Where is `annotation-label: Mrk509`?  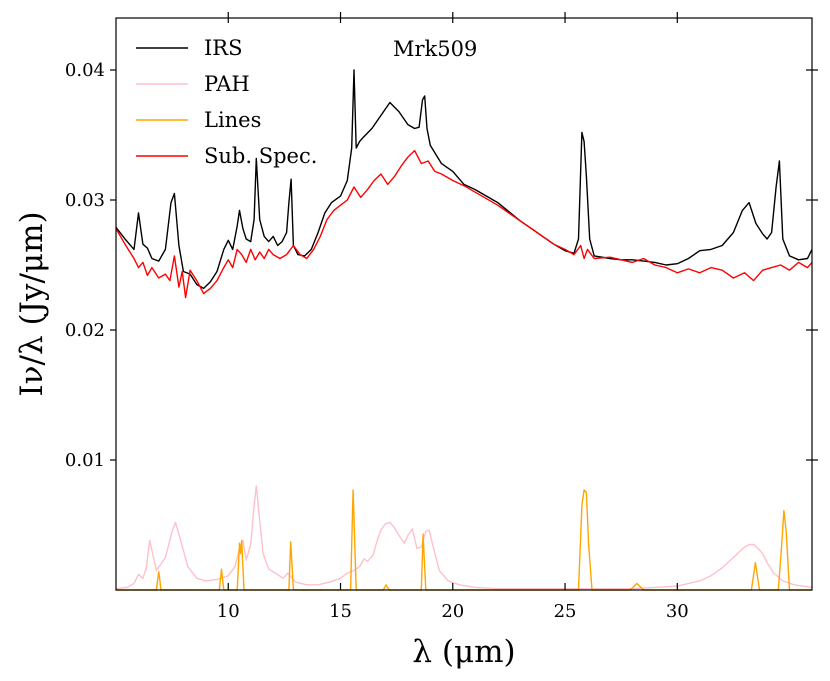 annotation-label: Mrk509 is located at coordinates (435, 49).